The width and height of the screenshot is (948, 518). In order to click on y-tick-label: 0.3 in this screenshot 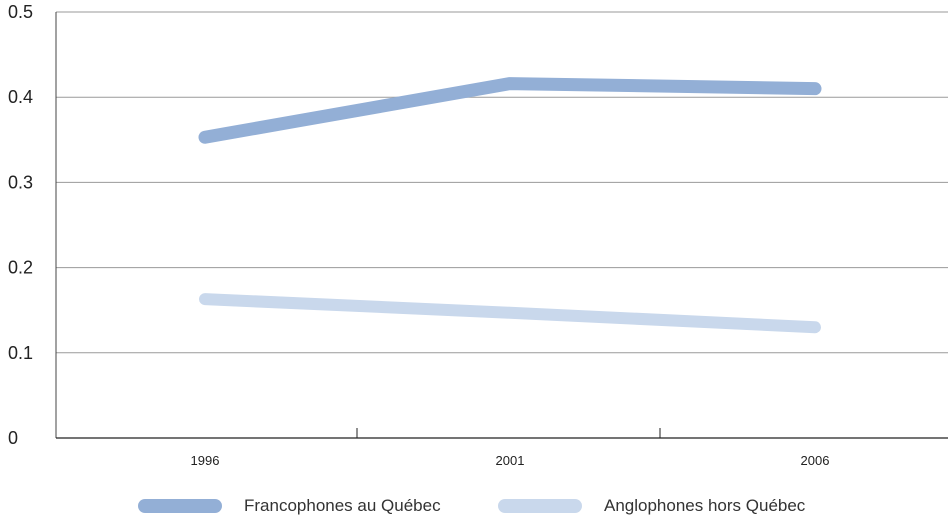, I will do `click(20, 182)`.